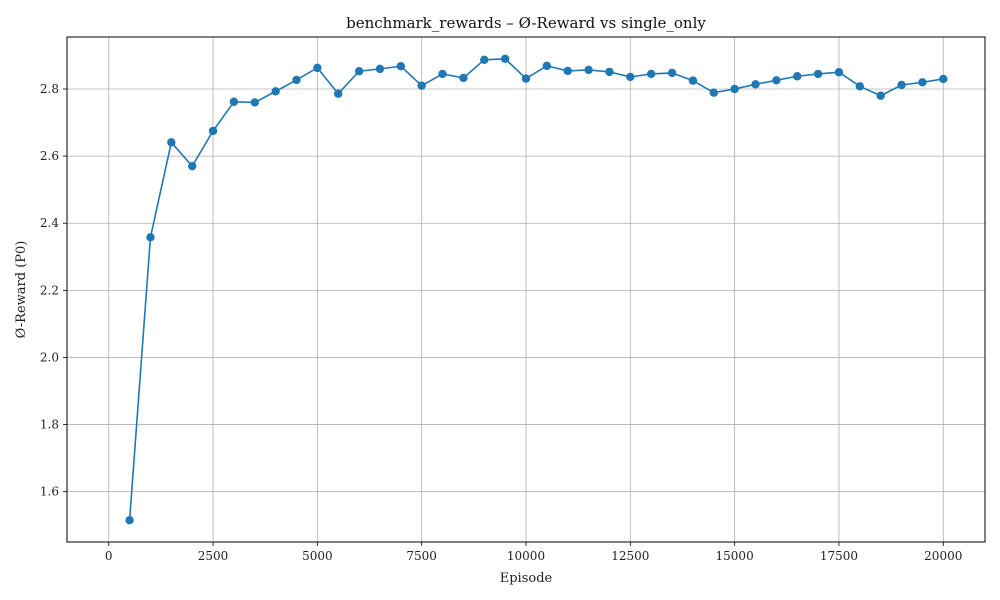 The image size is (1000, 600). Describe the element at coordinates (49, 290) in the screenshot. I see `y-tick-label: 2.2` at that location.